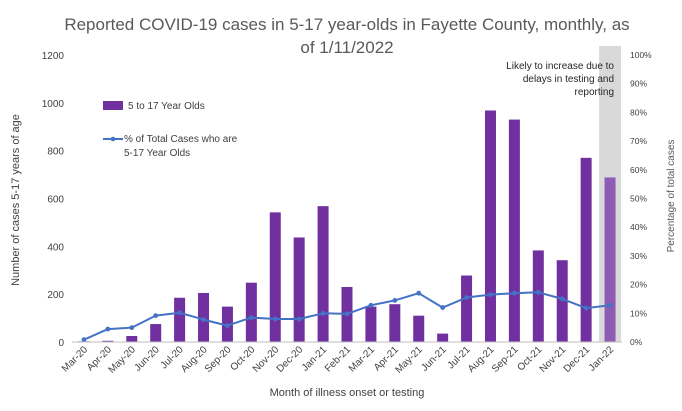 The width and height of the screenshot is (682, 411). I want to click on annotation-line-1: Likely to increase due to, so click(560, 66).